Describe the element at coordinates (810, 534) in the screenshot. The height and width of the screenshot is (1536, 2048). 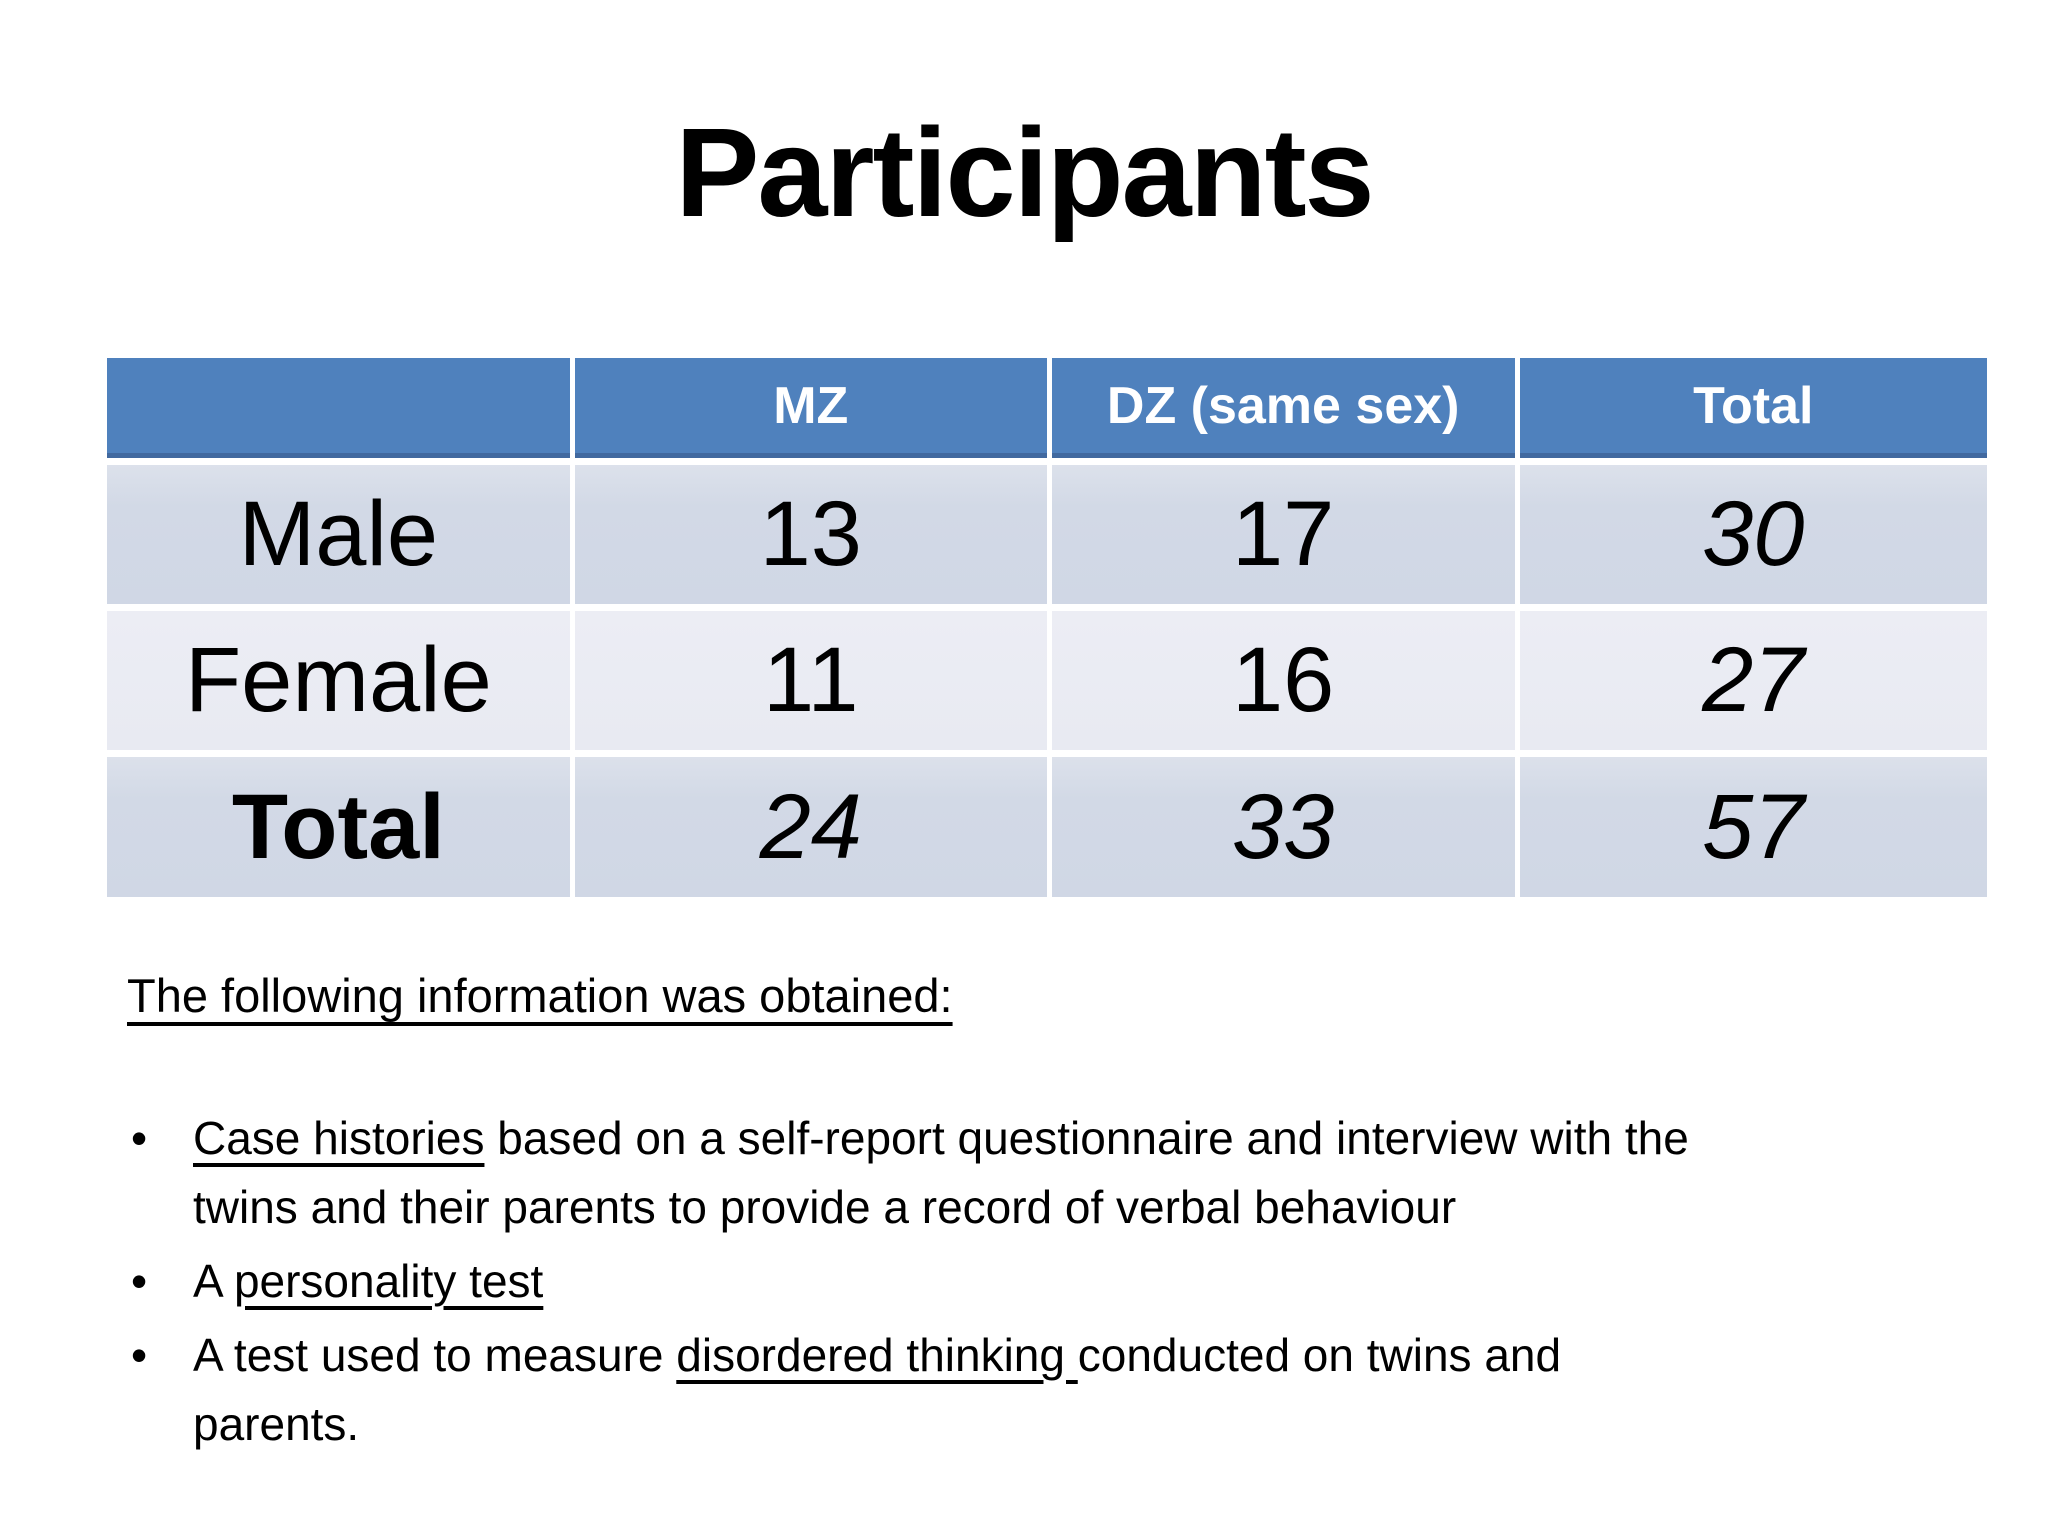
I see `cell-male-mz: 13` at that location.